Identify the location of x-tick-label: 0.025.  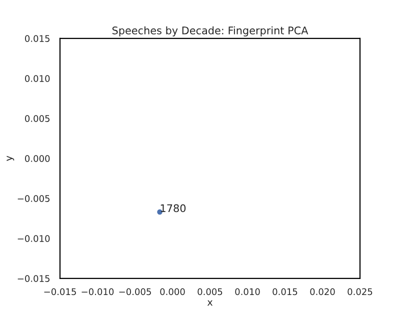
(360, 292).